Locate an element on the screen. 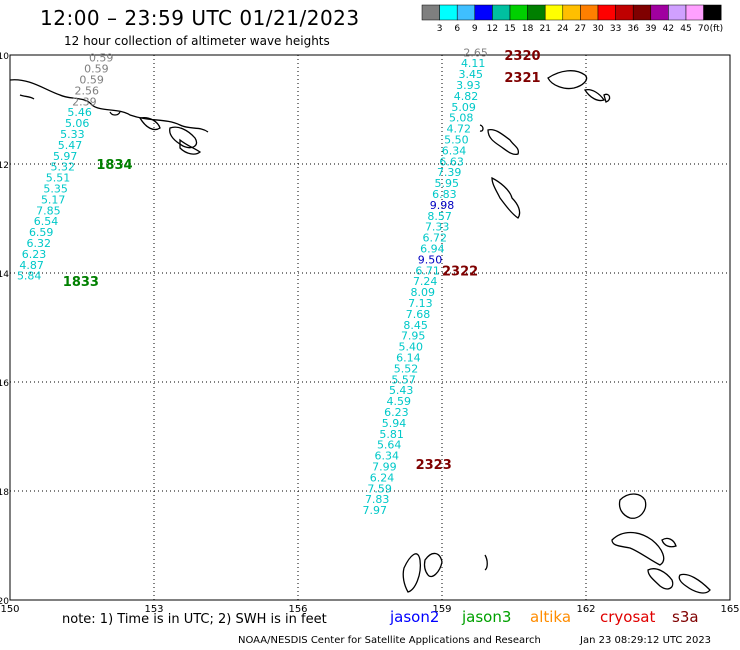 The image size is (740, 650). coastline-guam-west is located at coordinates (109, 106).